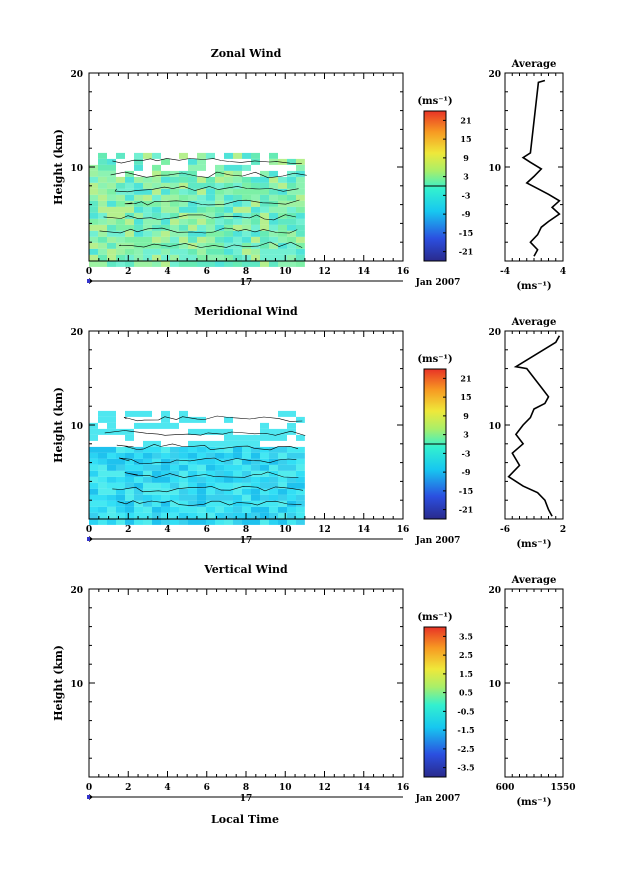 The image size is (619, 873). Describe the element at coordinates (88, 797) in the screenshot. I see `date-strip-marker` at that location.